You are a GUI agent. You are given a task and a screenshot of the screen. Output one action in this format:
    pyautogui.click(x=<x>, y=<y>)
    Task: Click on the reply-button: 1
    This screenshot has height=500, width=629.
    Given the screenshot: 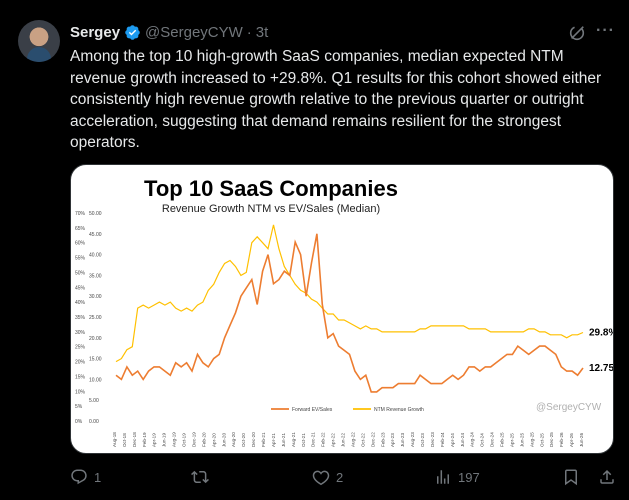 What is the action you would take?
    pyautogui.click(x=85, y=477)
    